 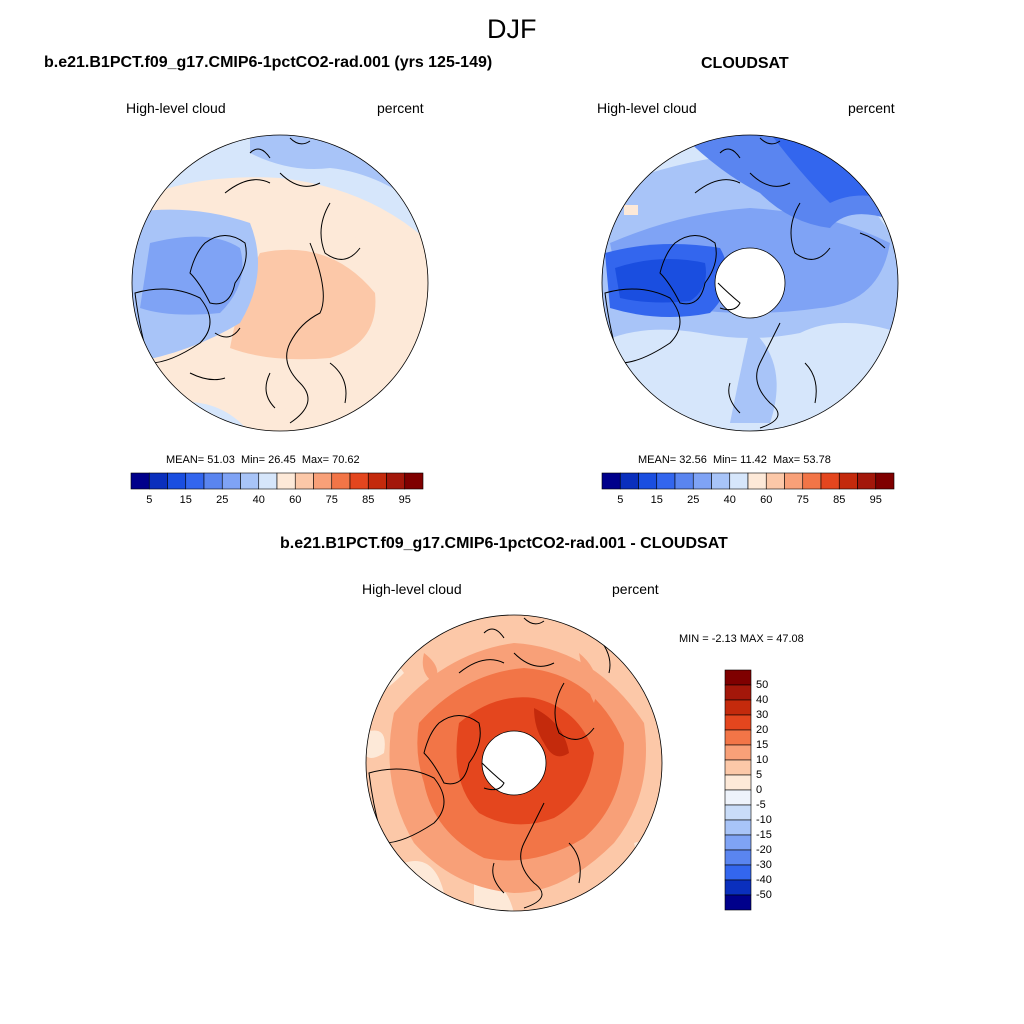 I want to click on colorbar-tick-label: -30, so click(x=764, y=865).